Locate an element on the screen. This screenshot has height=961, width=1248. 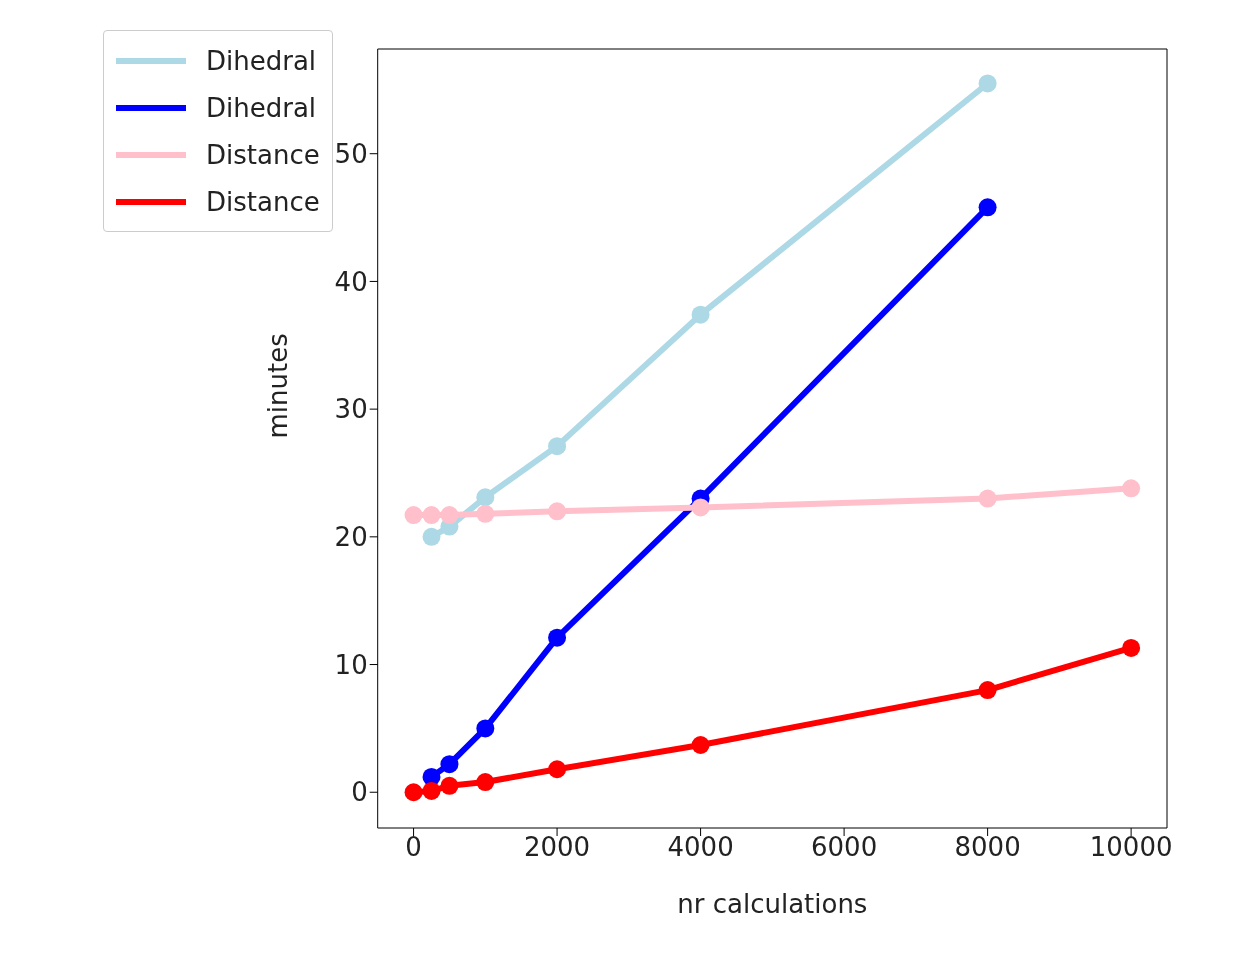
x-tick-label: 6000 is located at coordinates (844, 847).